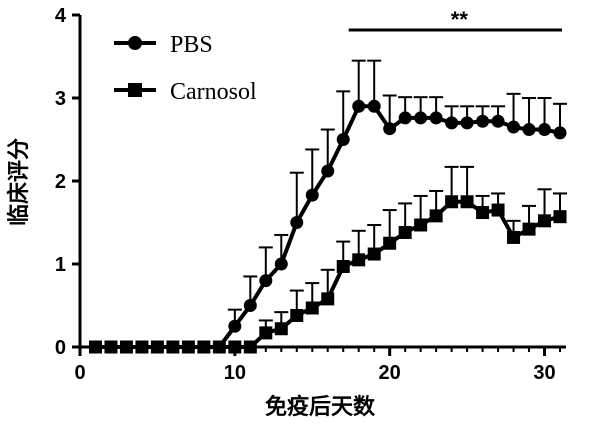 This screenshot has width=589, height=428. Describe the element at coordinates (460, 19) in the screenshot. I see `significance-label: **` at that location.